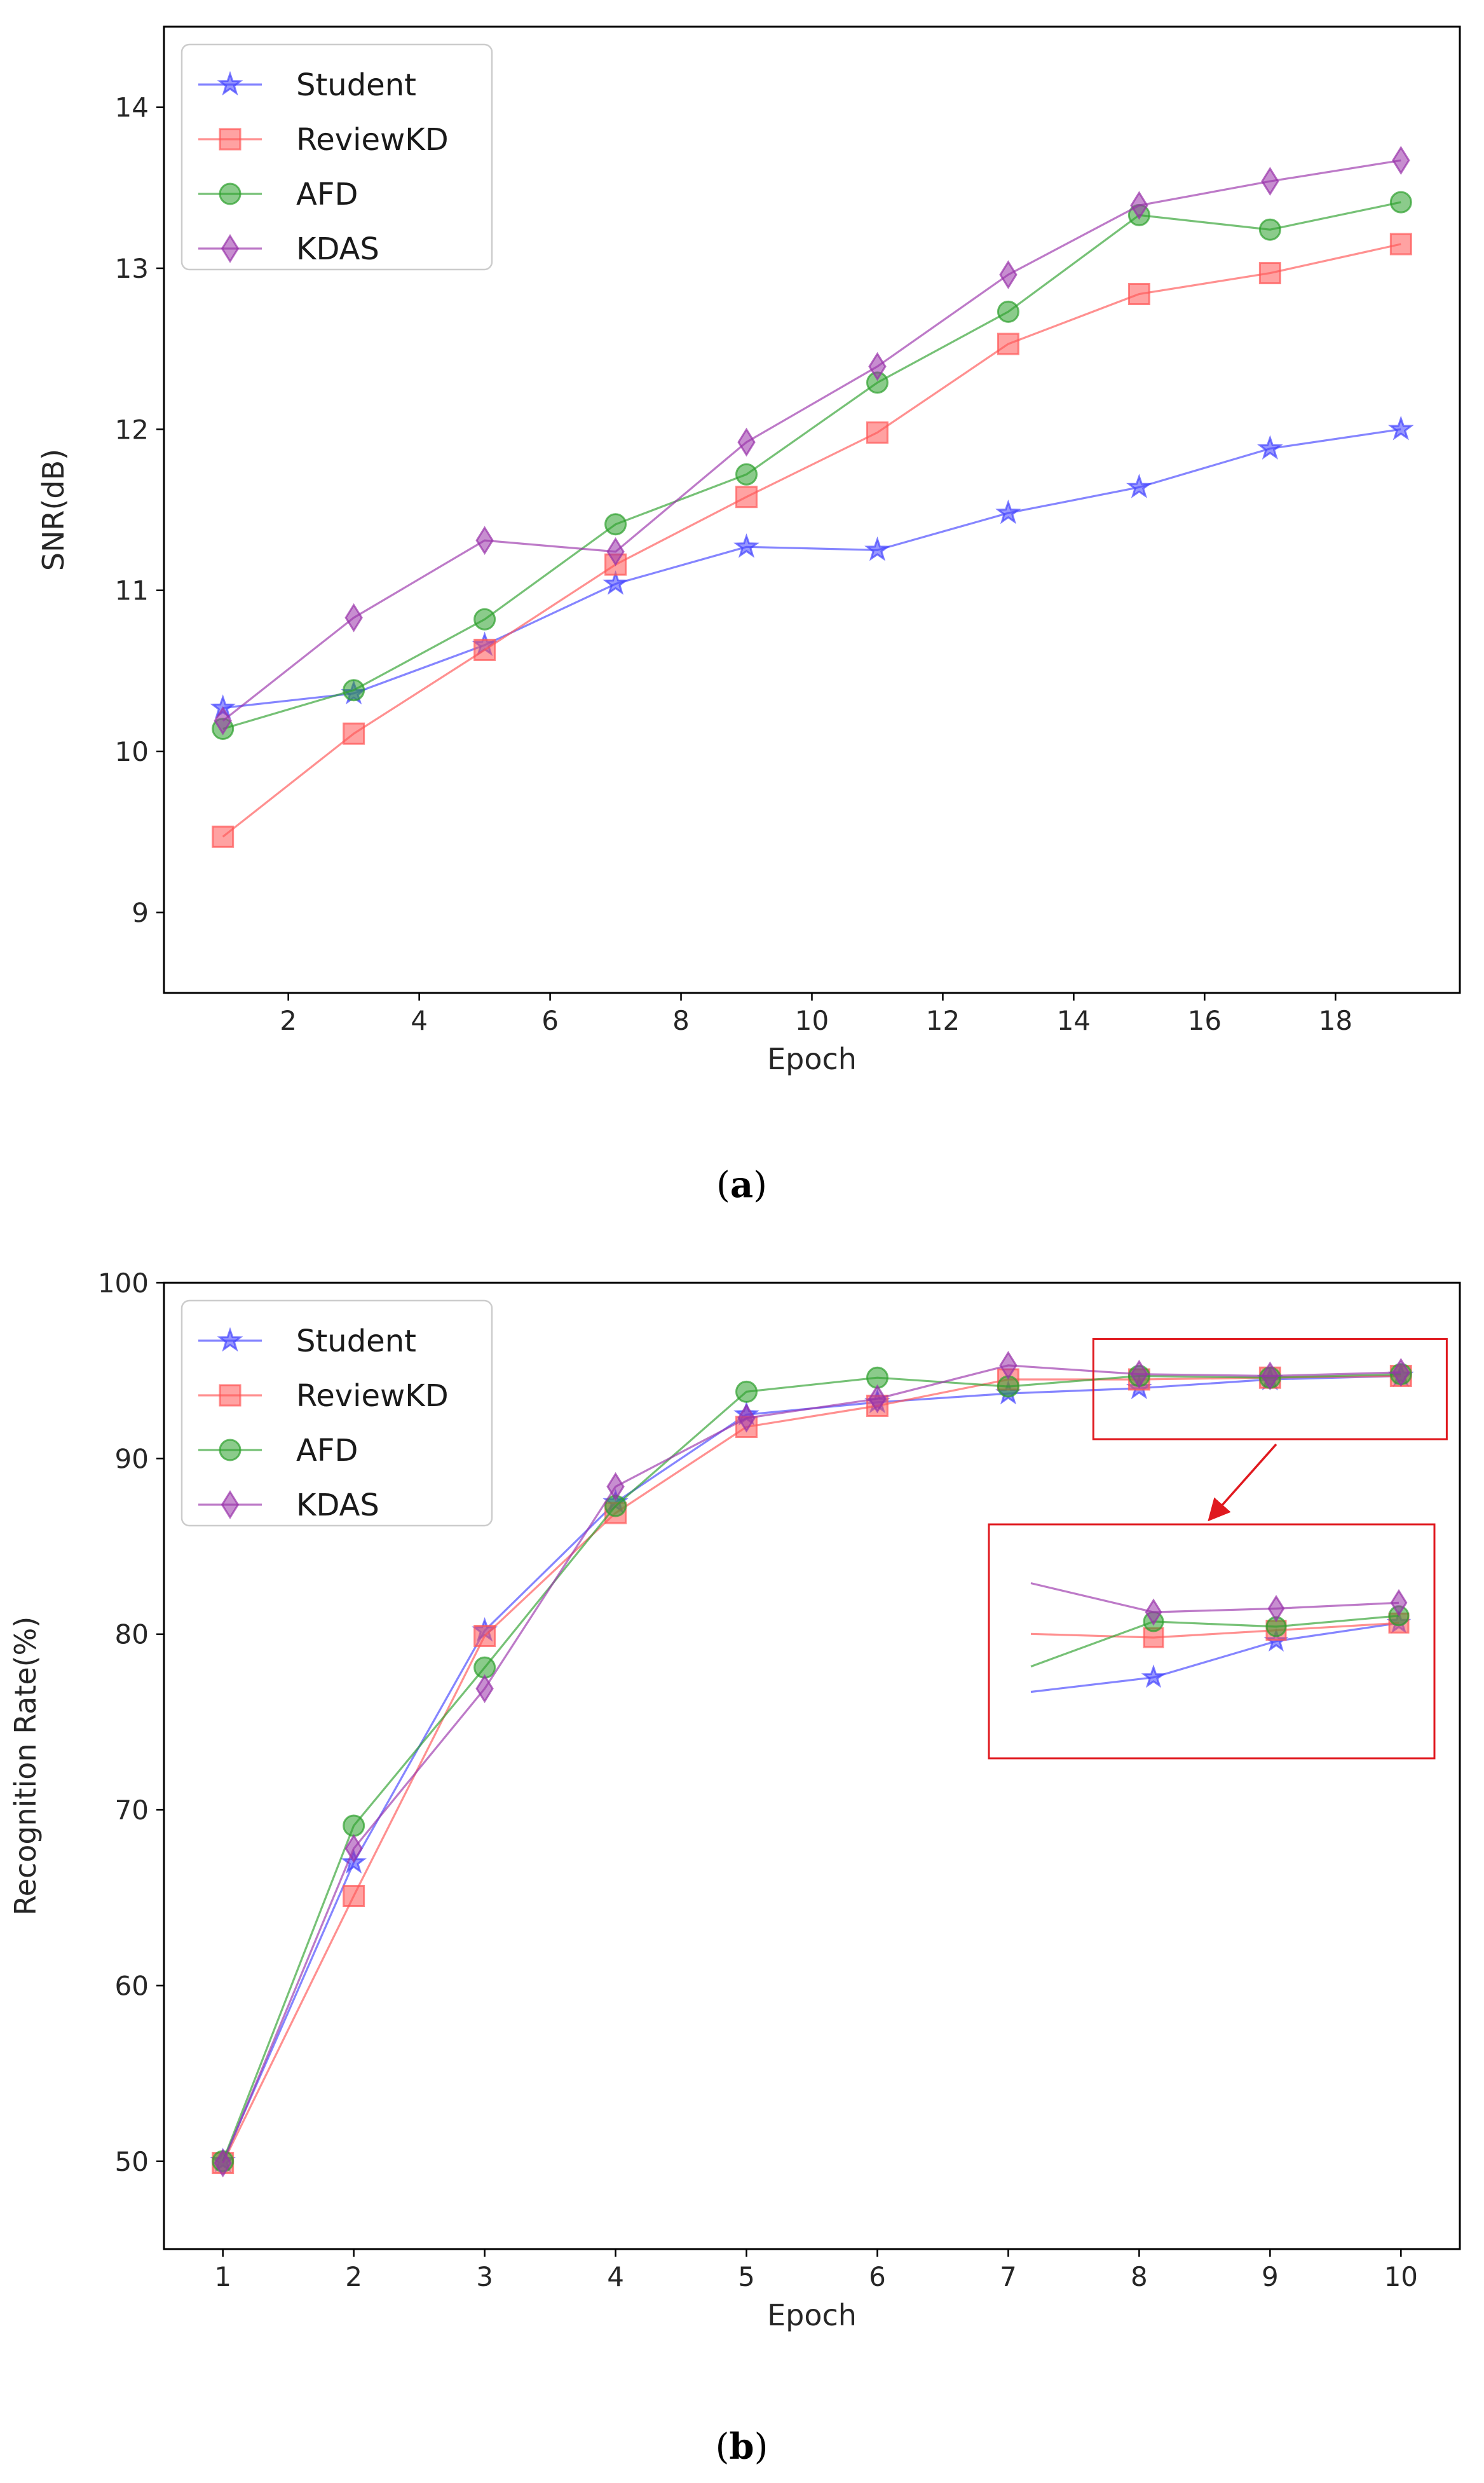  What do you see at coordinates (760, 1185) in the screenshot?
I see `caption-a-close: )` at bounding box center [760, 1185].